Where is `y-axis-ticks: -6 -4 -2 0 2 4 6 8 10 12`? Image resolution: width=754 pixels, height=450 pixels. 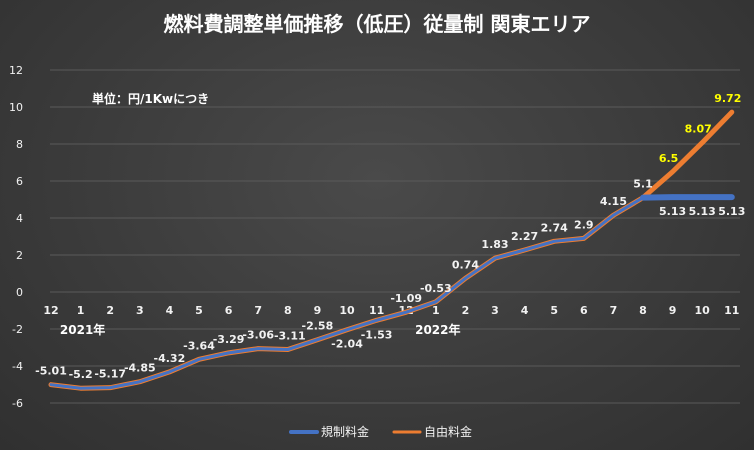 y-axis-ticks: -6 -4 -2 0 2 4 6 8 10 12 is located at coordinates (16, 237).